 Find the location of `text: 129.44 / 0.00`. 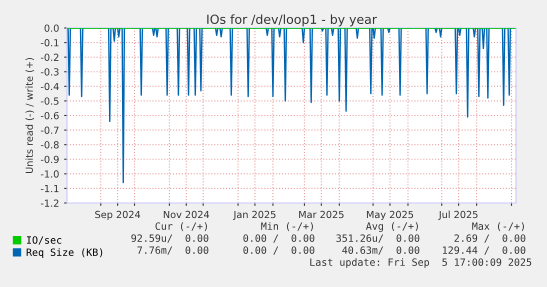

text: 129.44 / 0.00 is located at coordinates (484, 250).